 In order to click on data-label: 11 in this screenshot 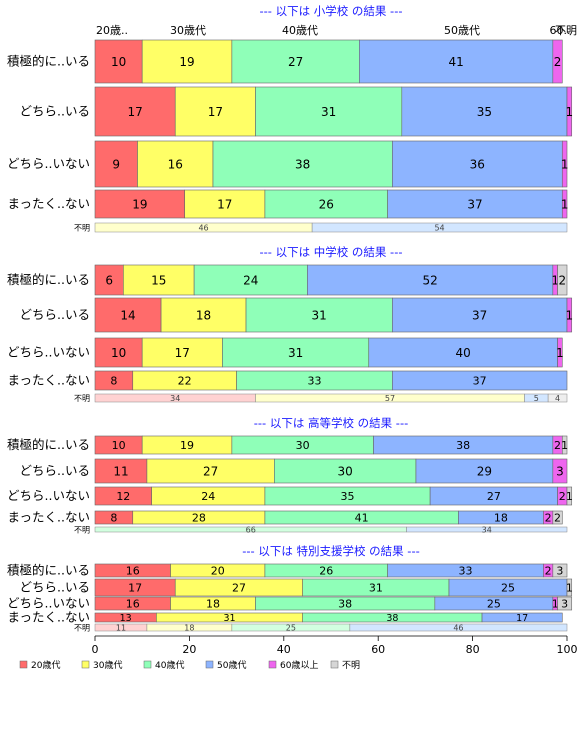, I will do `click(120, 472)`.